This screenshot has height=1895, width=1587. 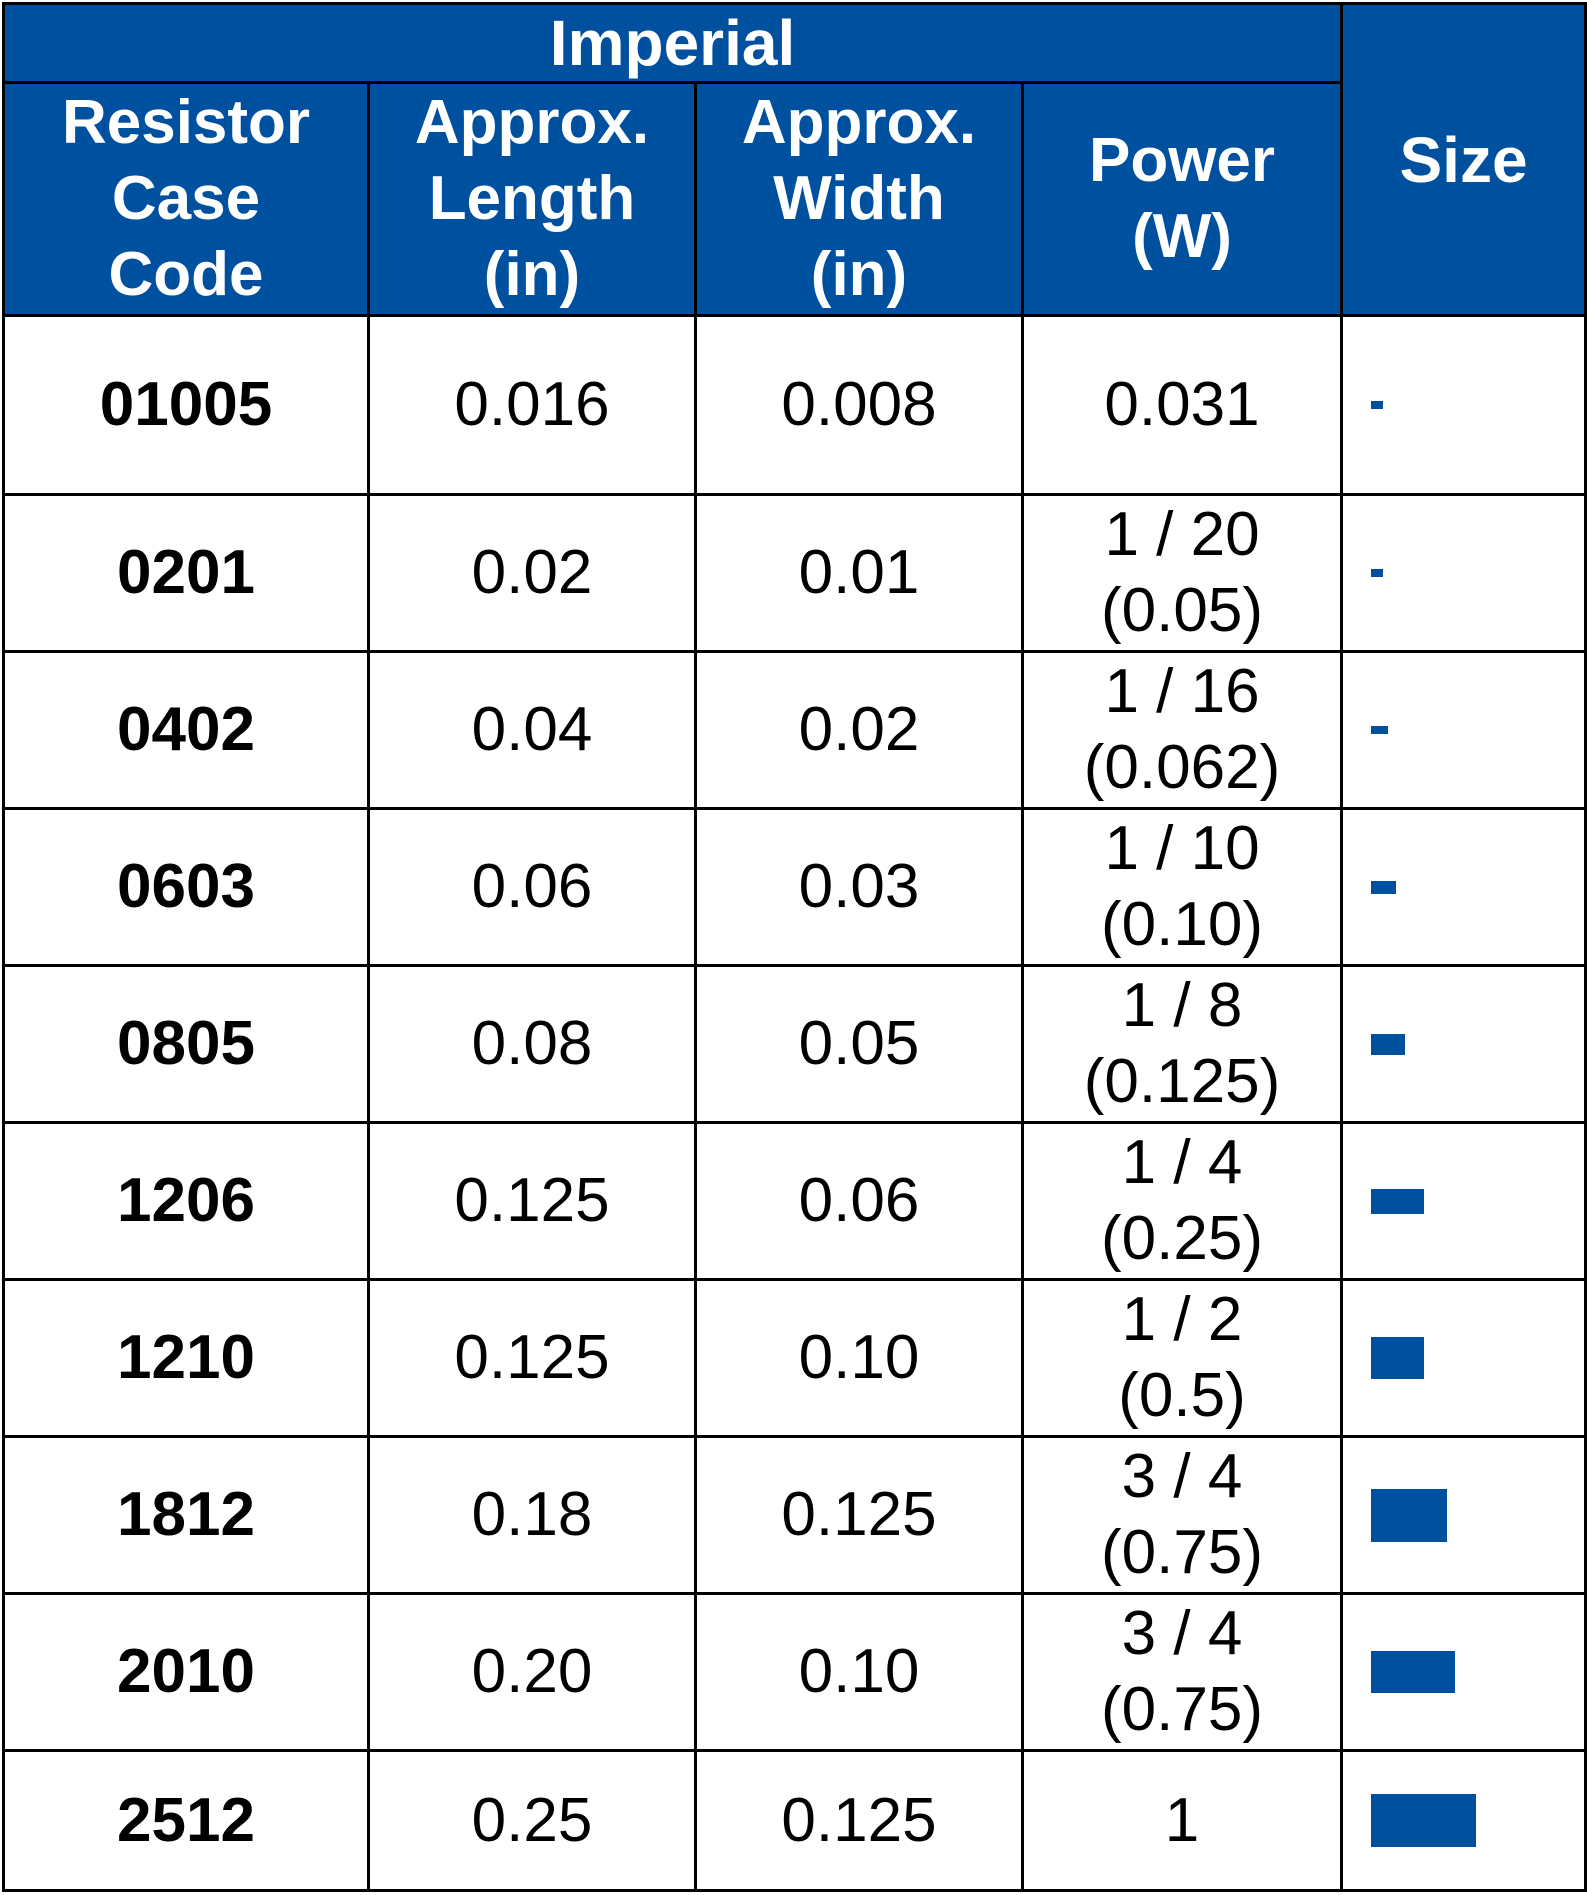 I want to click on power-line: (0.25), so click(x=1182, y=1238).